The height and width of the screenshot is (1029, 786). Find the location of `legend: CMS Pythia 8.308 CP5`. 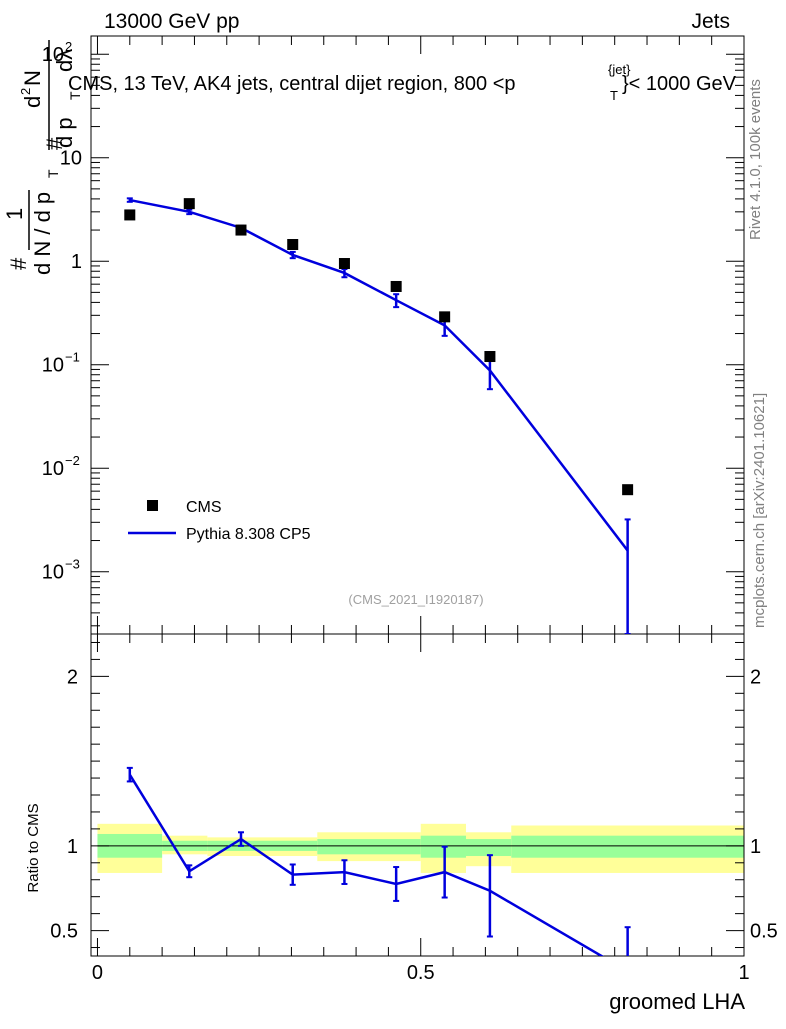

legend: CMS Pythia 8.308 CP5 is located at coordinates (219, 521).